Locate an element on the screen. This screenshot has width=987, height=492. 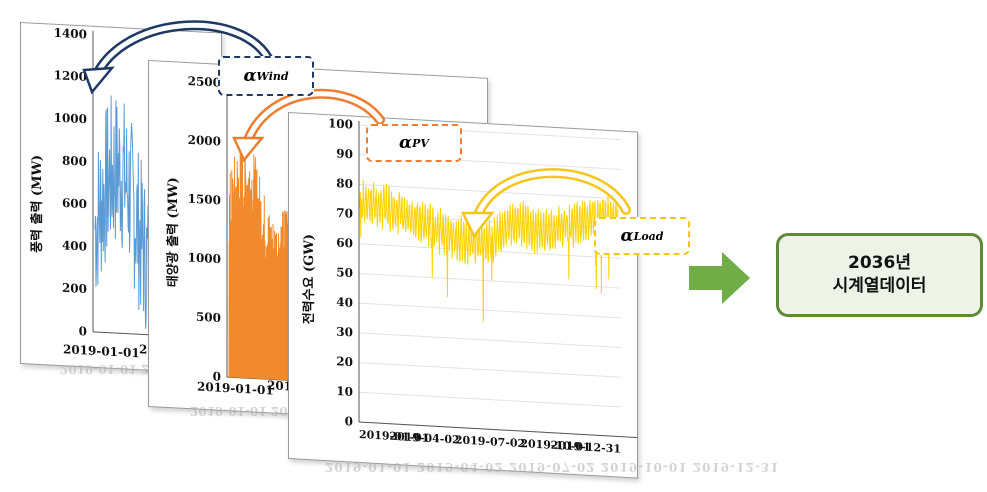
pv-y-axis-label: 태양광 출력 (MW) is located at coordinates (173, 232).